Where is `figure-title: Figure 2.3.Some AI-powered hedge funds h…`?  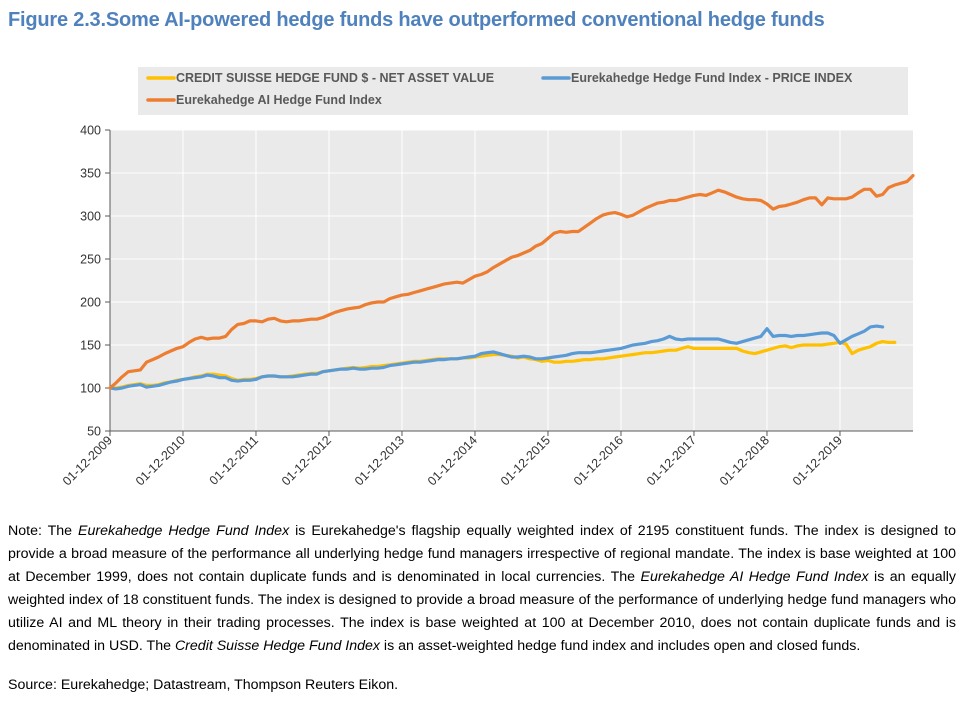
figure-title: Figure 2.3.Some AI-powered hedge funds h… is located at coordinates (416, 20).